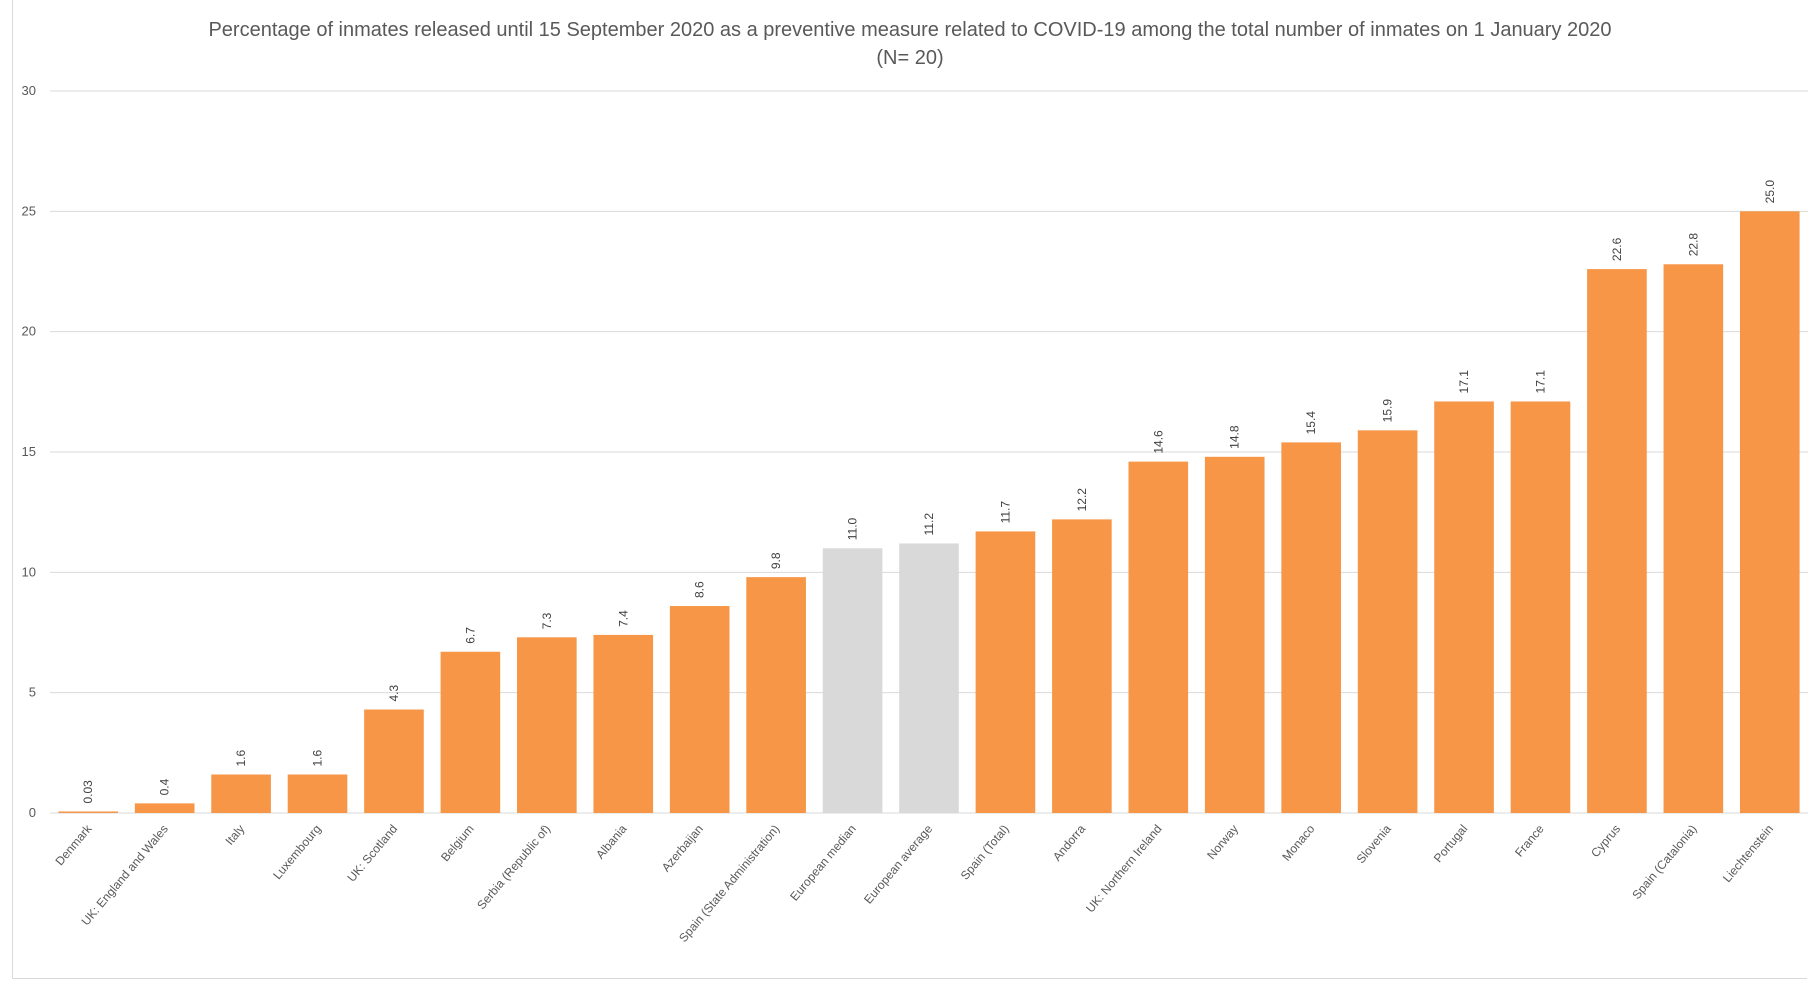 Image resolution: width=1820 pixels, height=981 pixels. I want to click on bar-slovenia, so click(1387, 621).